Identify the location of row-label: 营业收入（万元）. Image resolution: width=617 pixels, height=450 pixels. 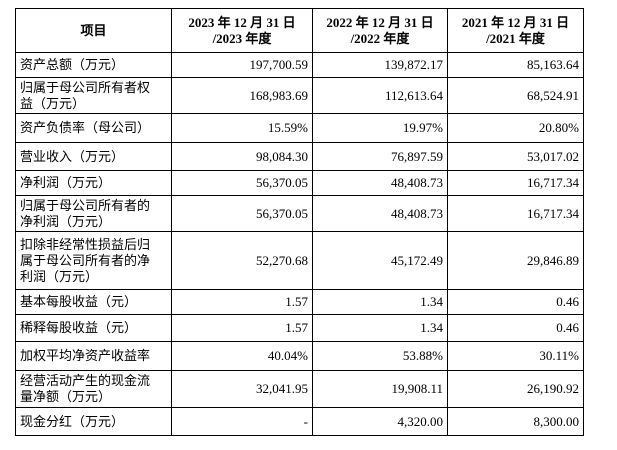
(93, 156).